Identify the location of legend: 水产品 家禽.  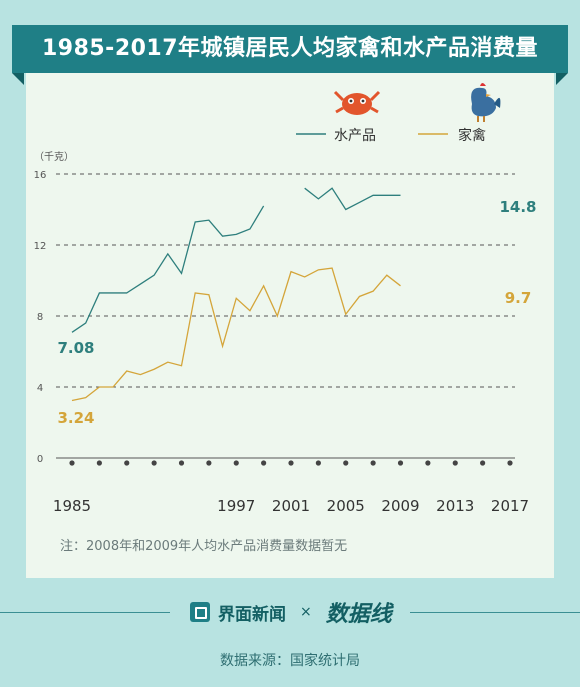
(398, 113).